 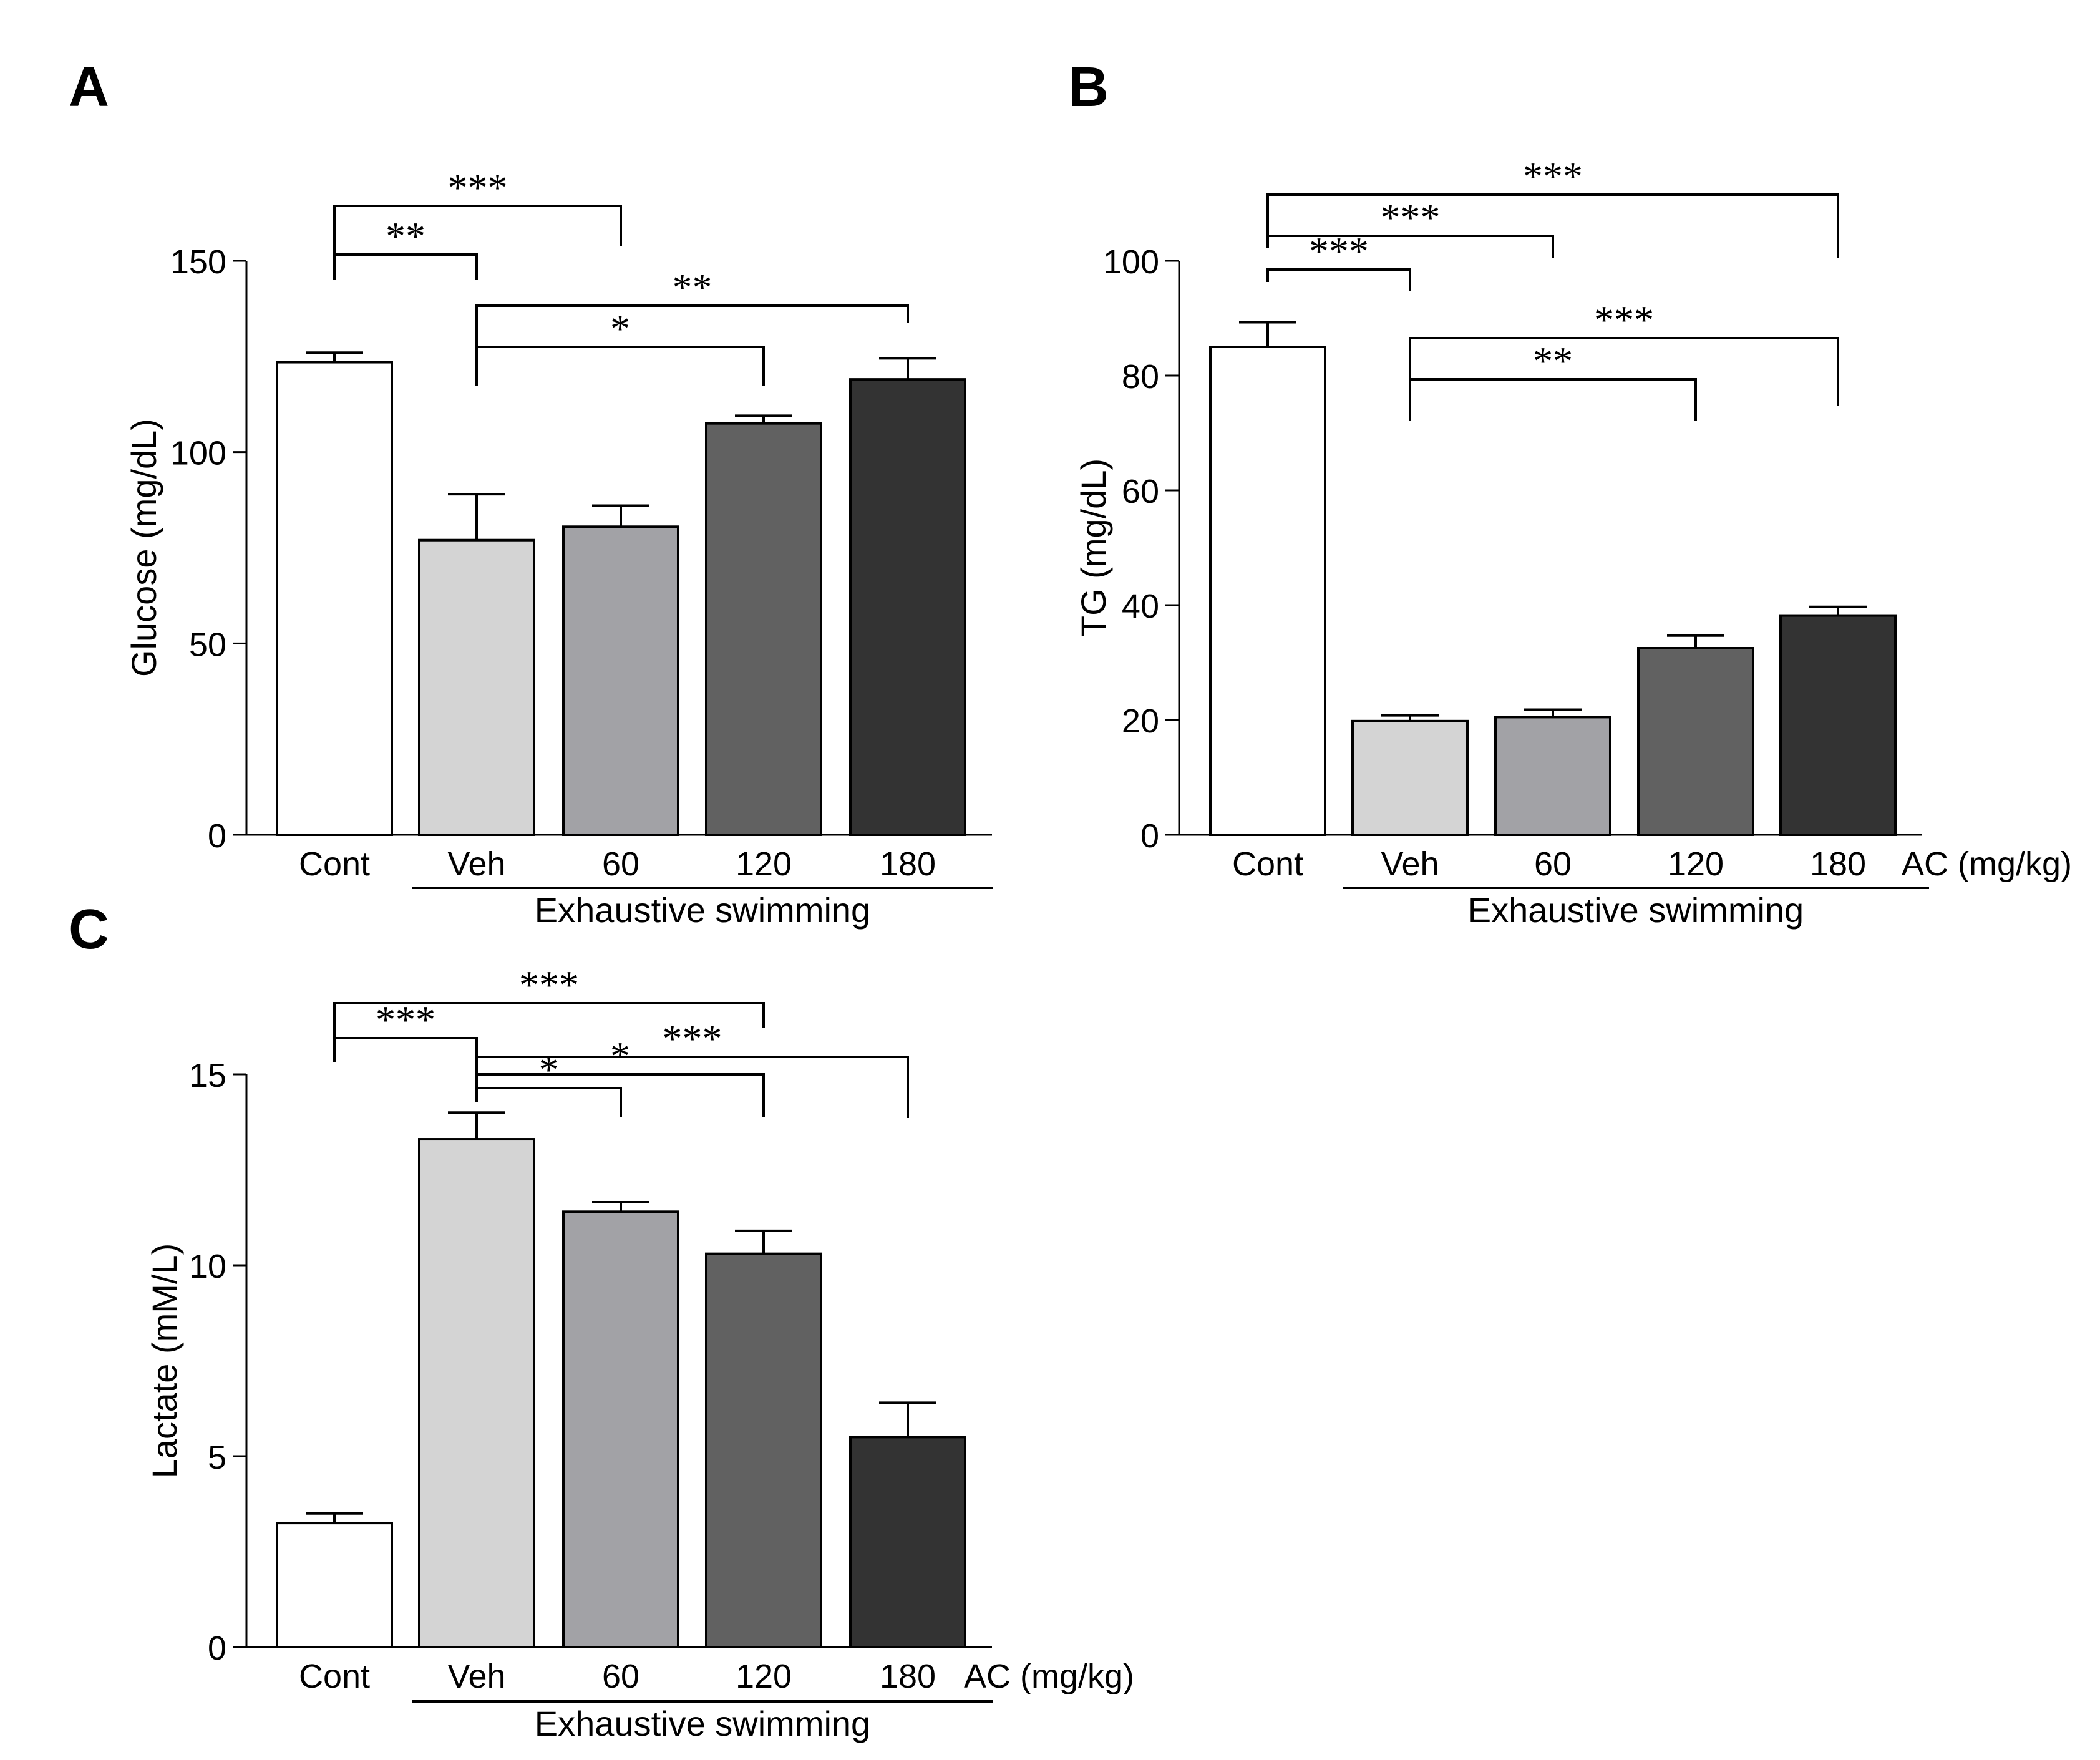 I want to click on y-axis-title: TG (mg/dL), so click(x=1093, y=548).